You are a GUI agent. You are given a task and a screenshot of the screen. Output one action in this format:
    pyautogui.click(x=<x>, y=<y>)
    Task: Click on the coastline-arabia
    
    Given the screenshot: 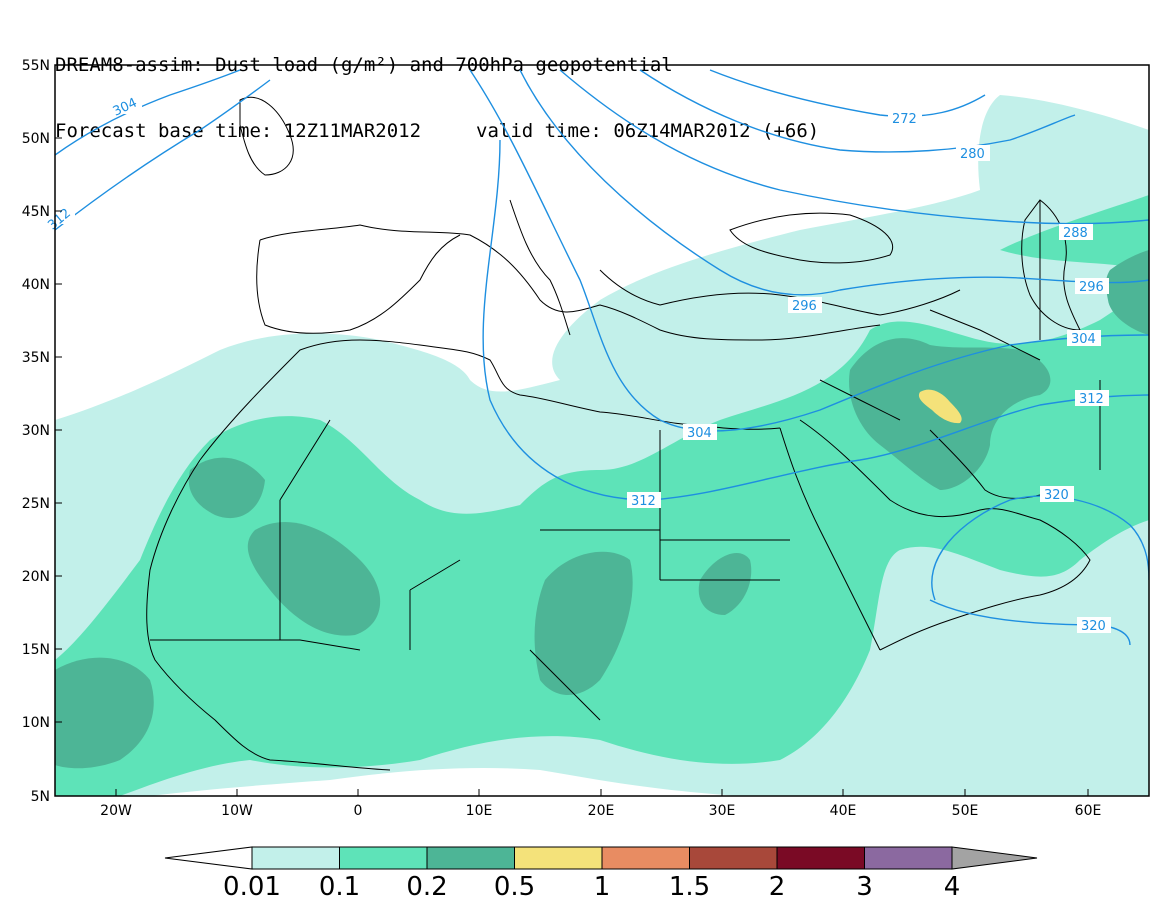 What is the action you would take?
    pyautogui.click(x=945, y=535)
    